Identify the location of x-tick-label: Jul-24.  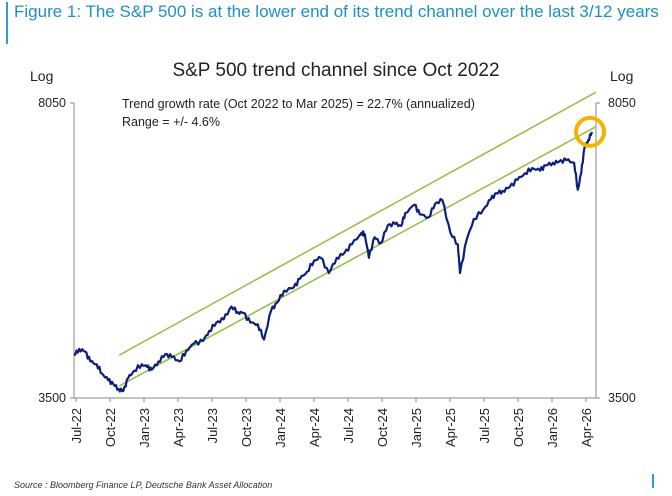
(348, 425).